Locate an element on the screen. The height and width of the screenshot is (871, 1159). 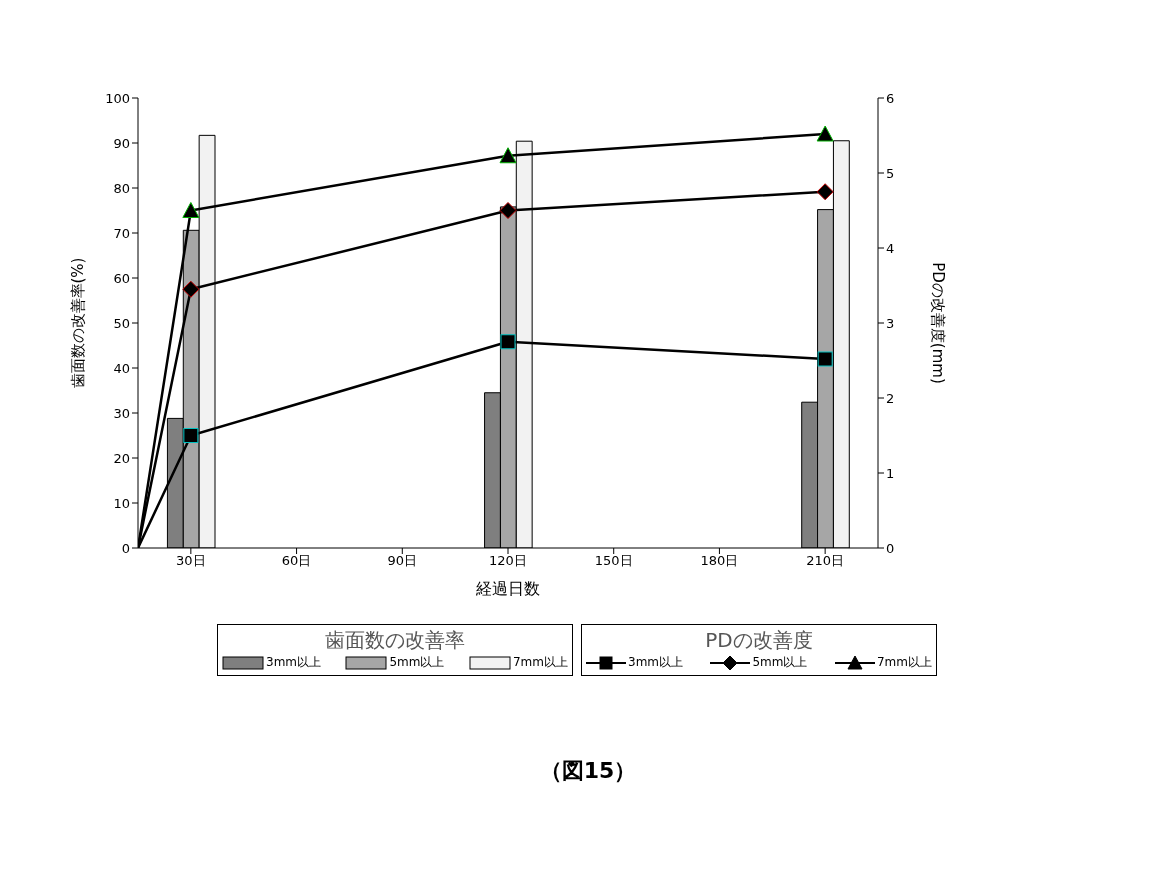
y2-tick-label: 5 is located at coordinates (890, 173).